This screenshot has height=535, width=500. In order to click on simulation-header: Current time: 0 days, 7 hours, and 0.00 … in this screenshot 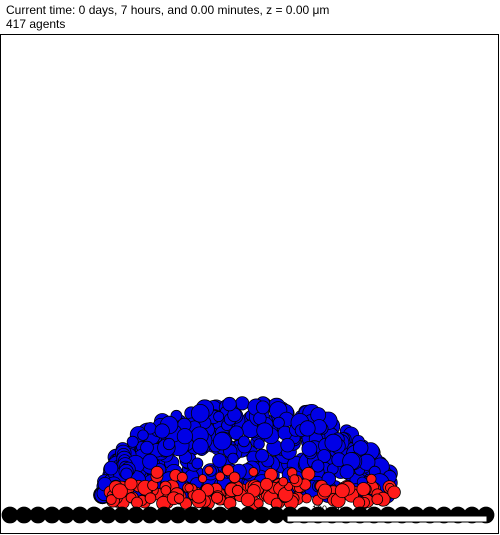, I will do `click(250, 17)`.